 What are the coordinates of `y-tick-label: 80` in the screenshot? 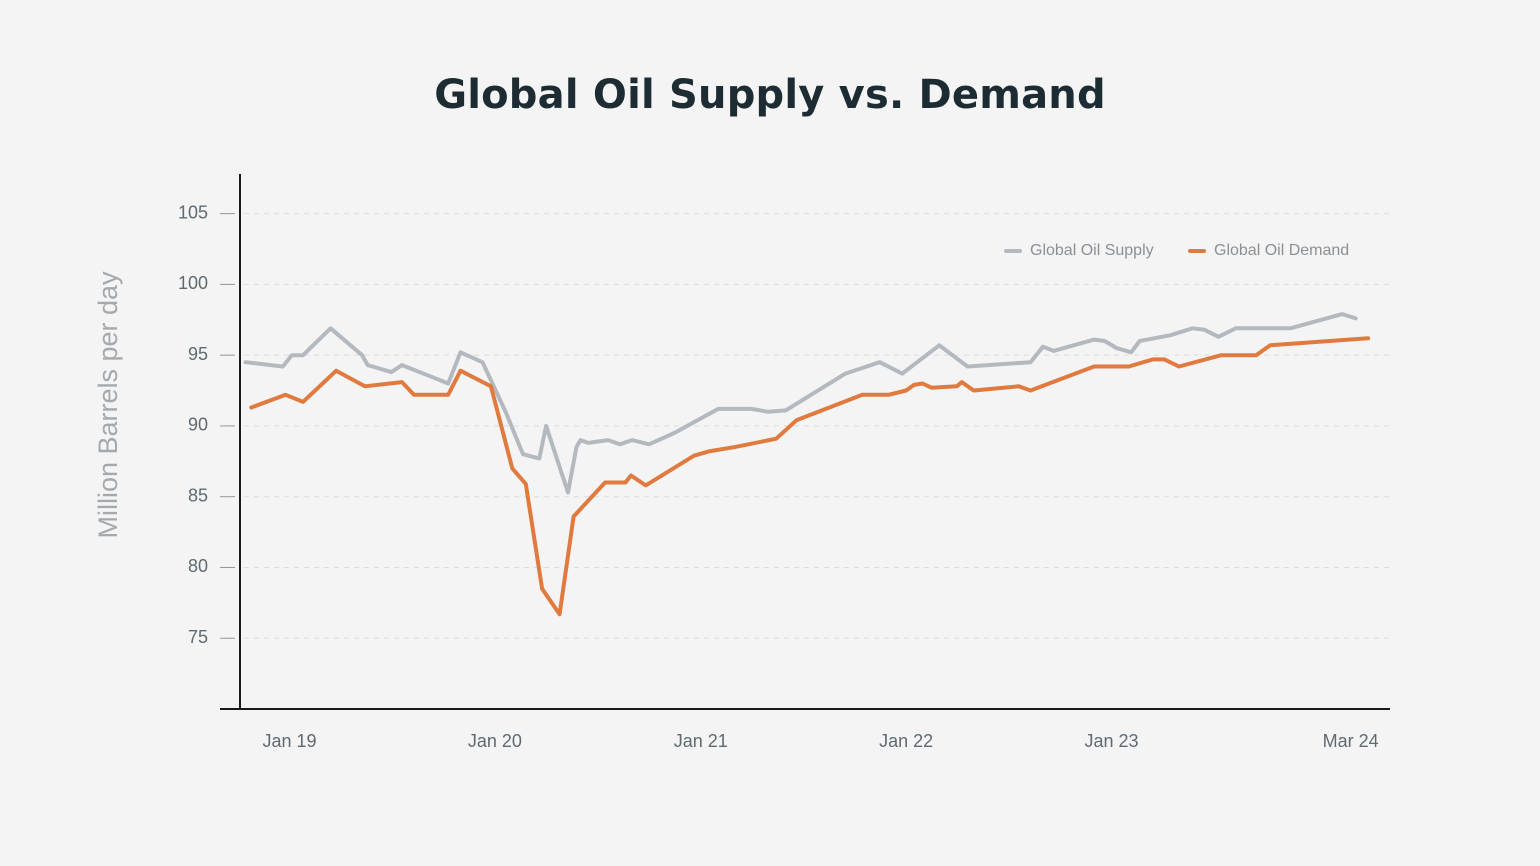 It's located at (198, 566).